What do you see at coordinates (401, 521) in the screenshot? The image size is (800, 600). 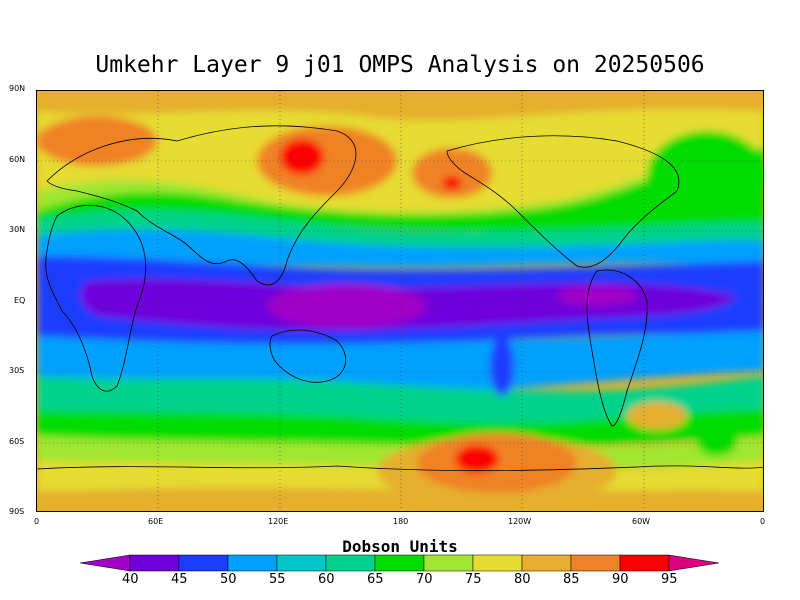 I see `lon-label-180: 180` at bounding box center [401, 521].